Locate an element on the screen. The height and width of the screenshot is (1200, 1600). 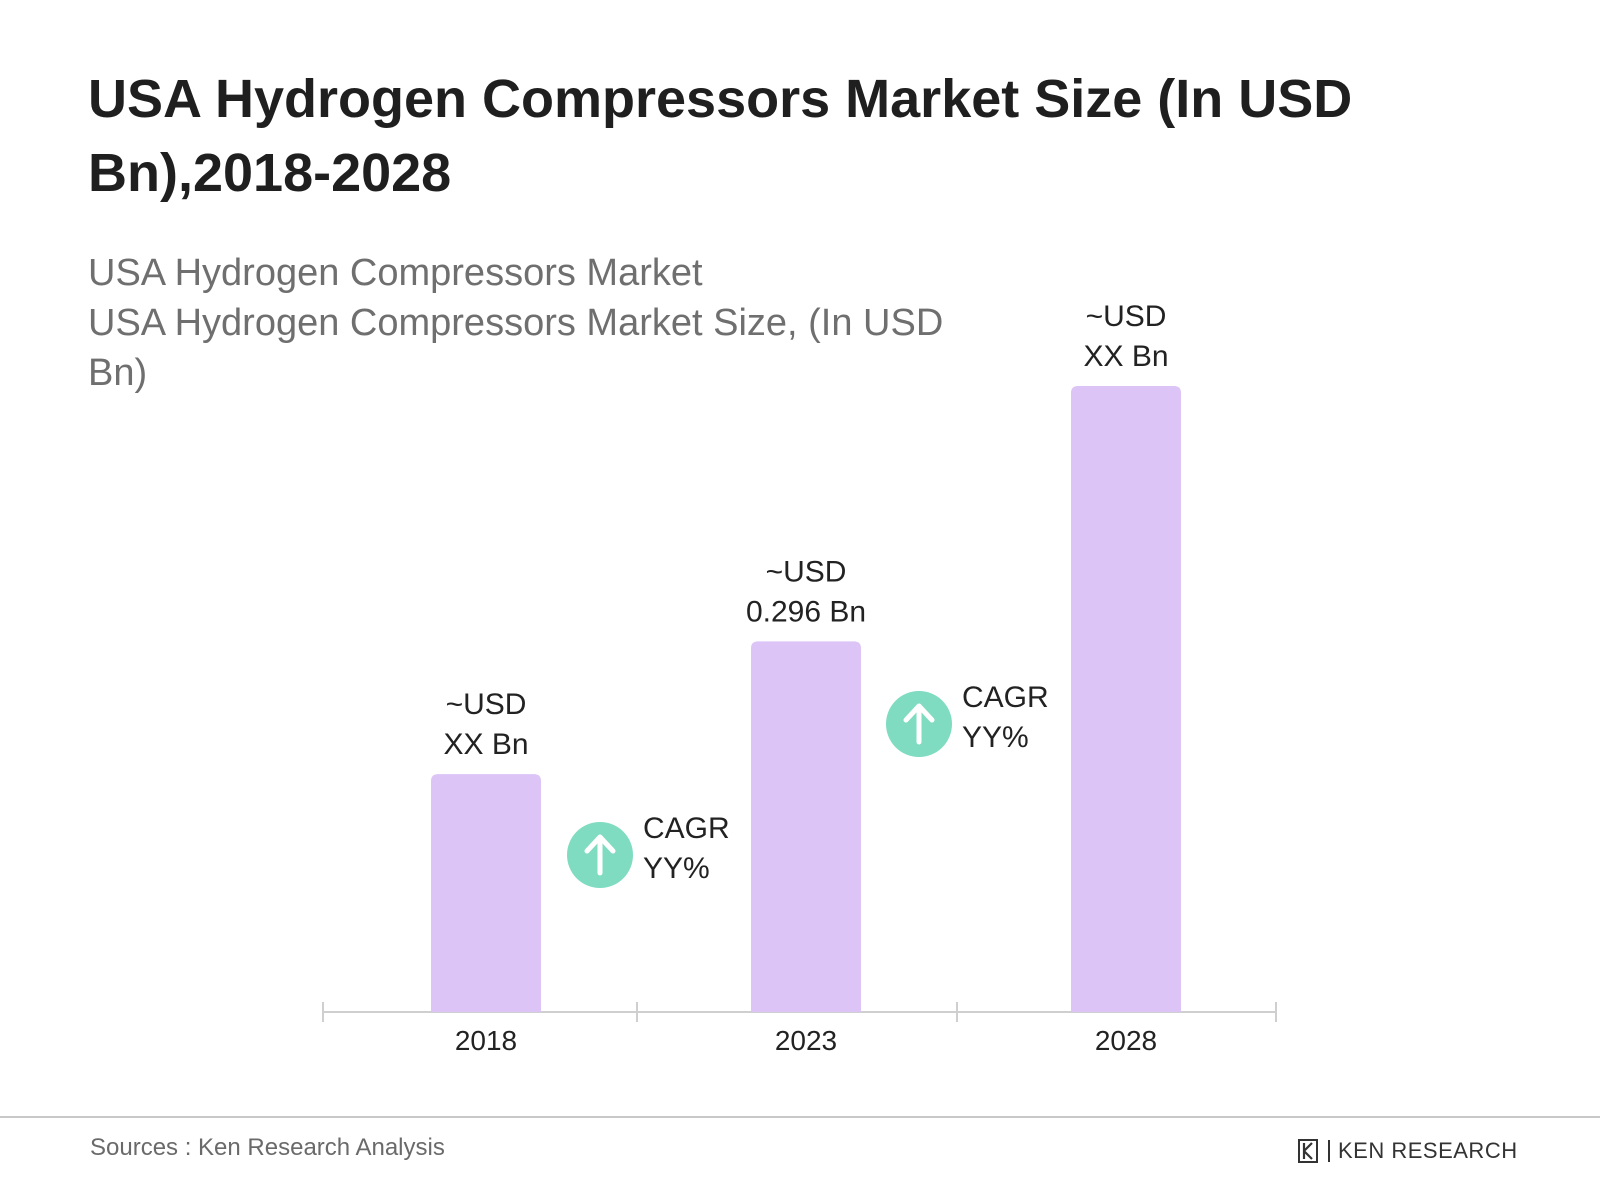
brand-logo: KEN RESEARCH is located at coordinates (1407, 1151).